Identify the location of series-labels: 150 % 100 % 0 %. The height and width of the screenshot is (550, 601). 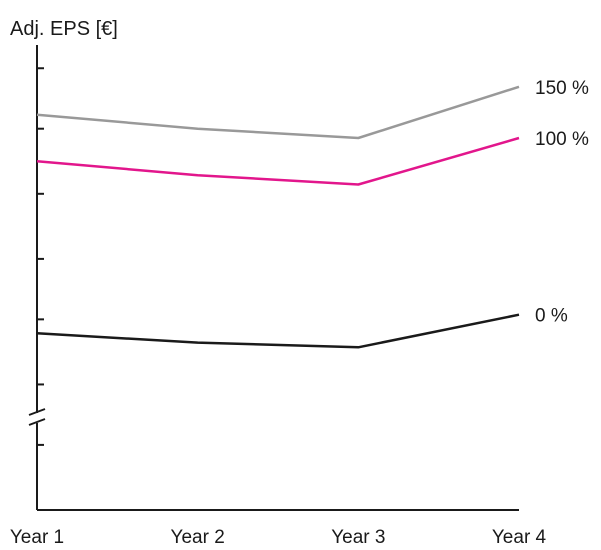
(562, 202).